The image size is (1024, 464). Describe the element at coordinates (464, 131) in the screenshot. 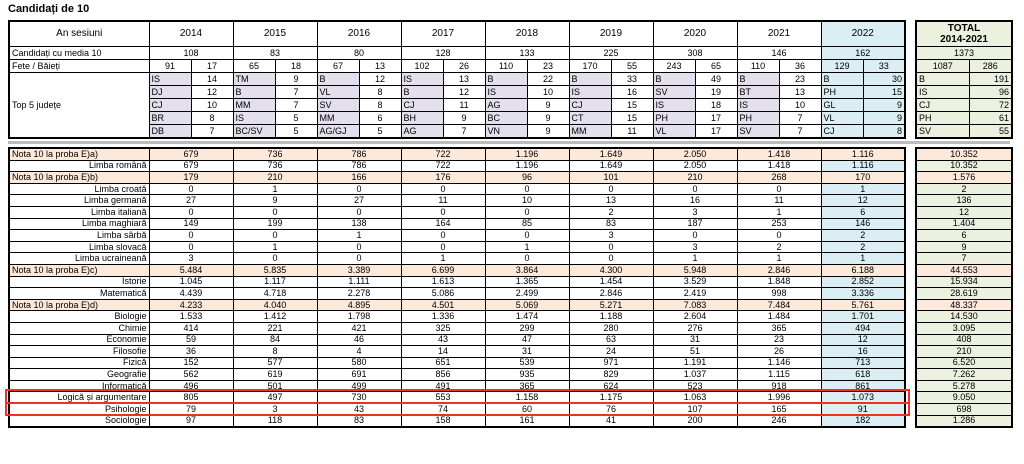

I see `county-count-cell: 7` at that location.